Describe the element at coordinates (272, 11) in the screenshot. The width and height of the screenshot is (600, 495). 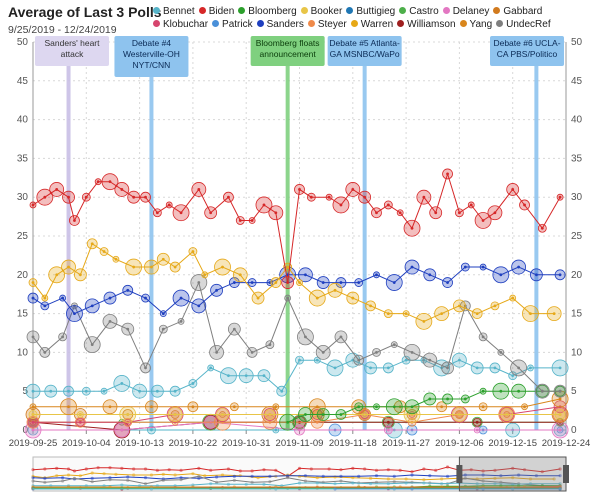
I see `legend-label: Bloomberg` at that location.